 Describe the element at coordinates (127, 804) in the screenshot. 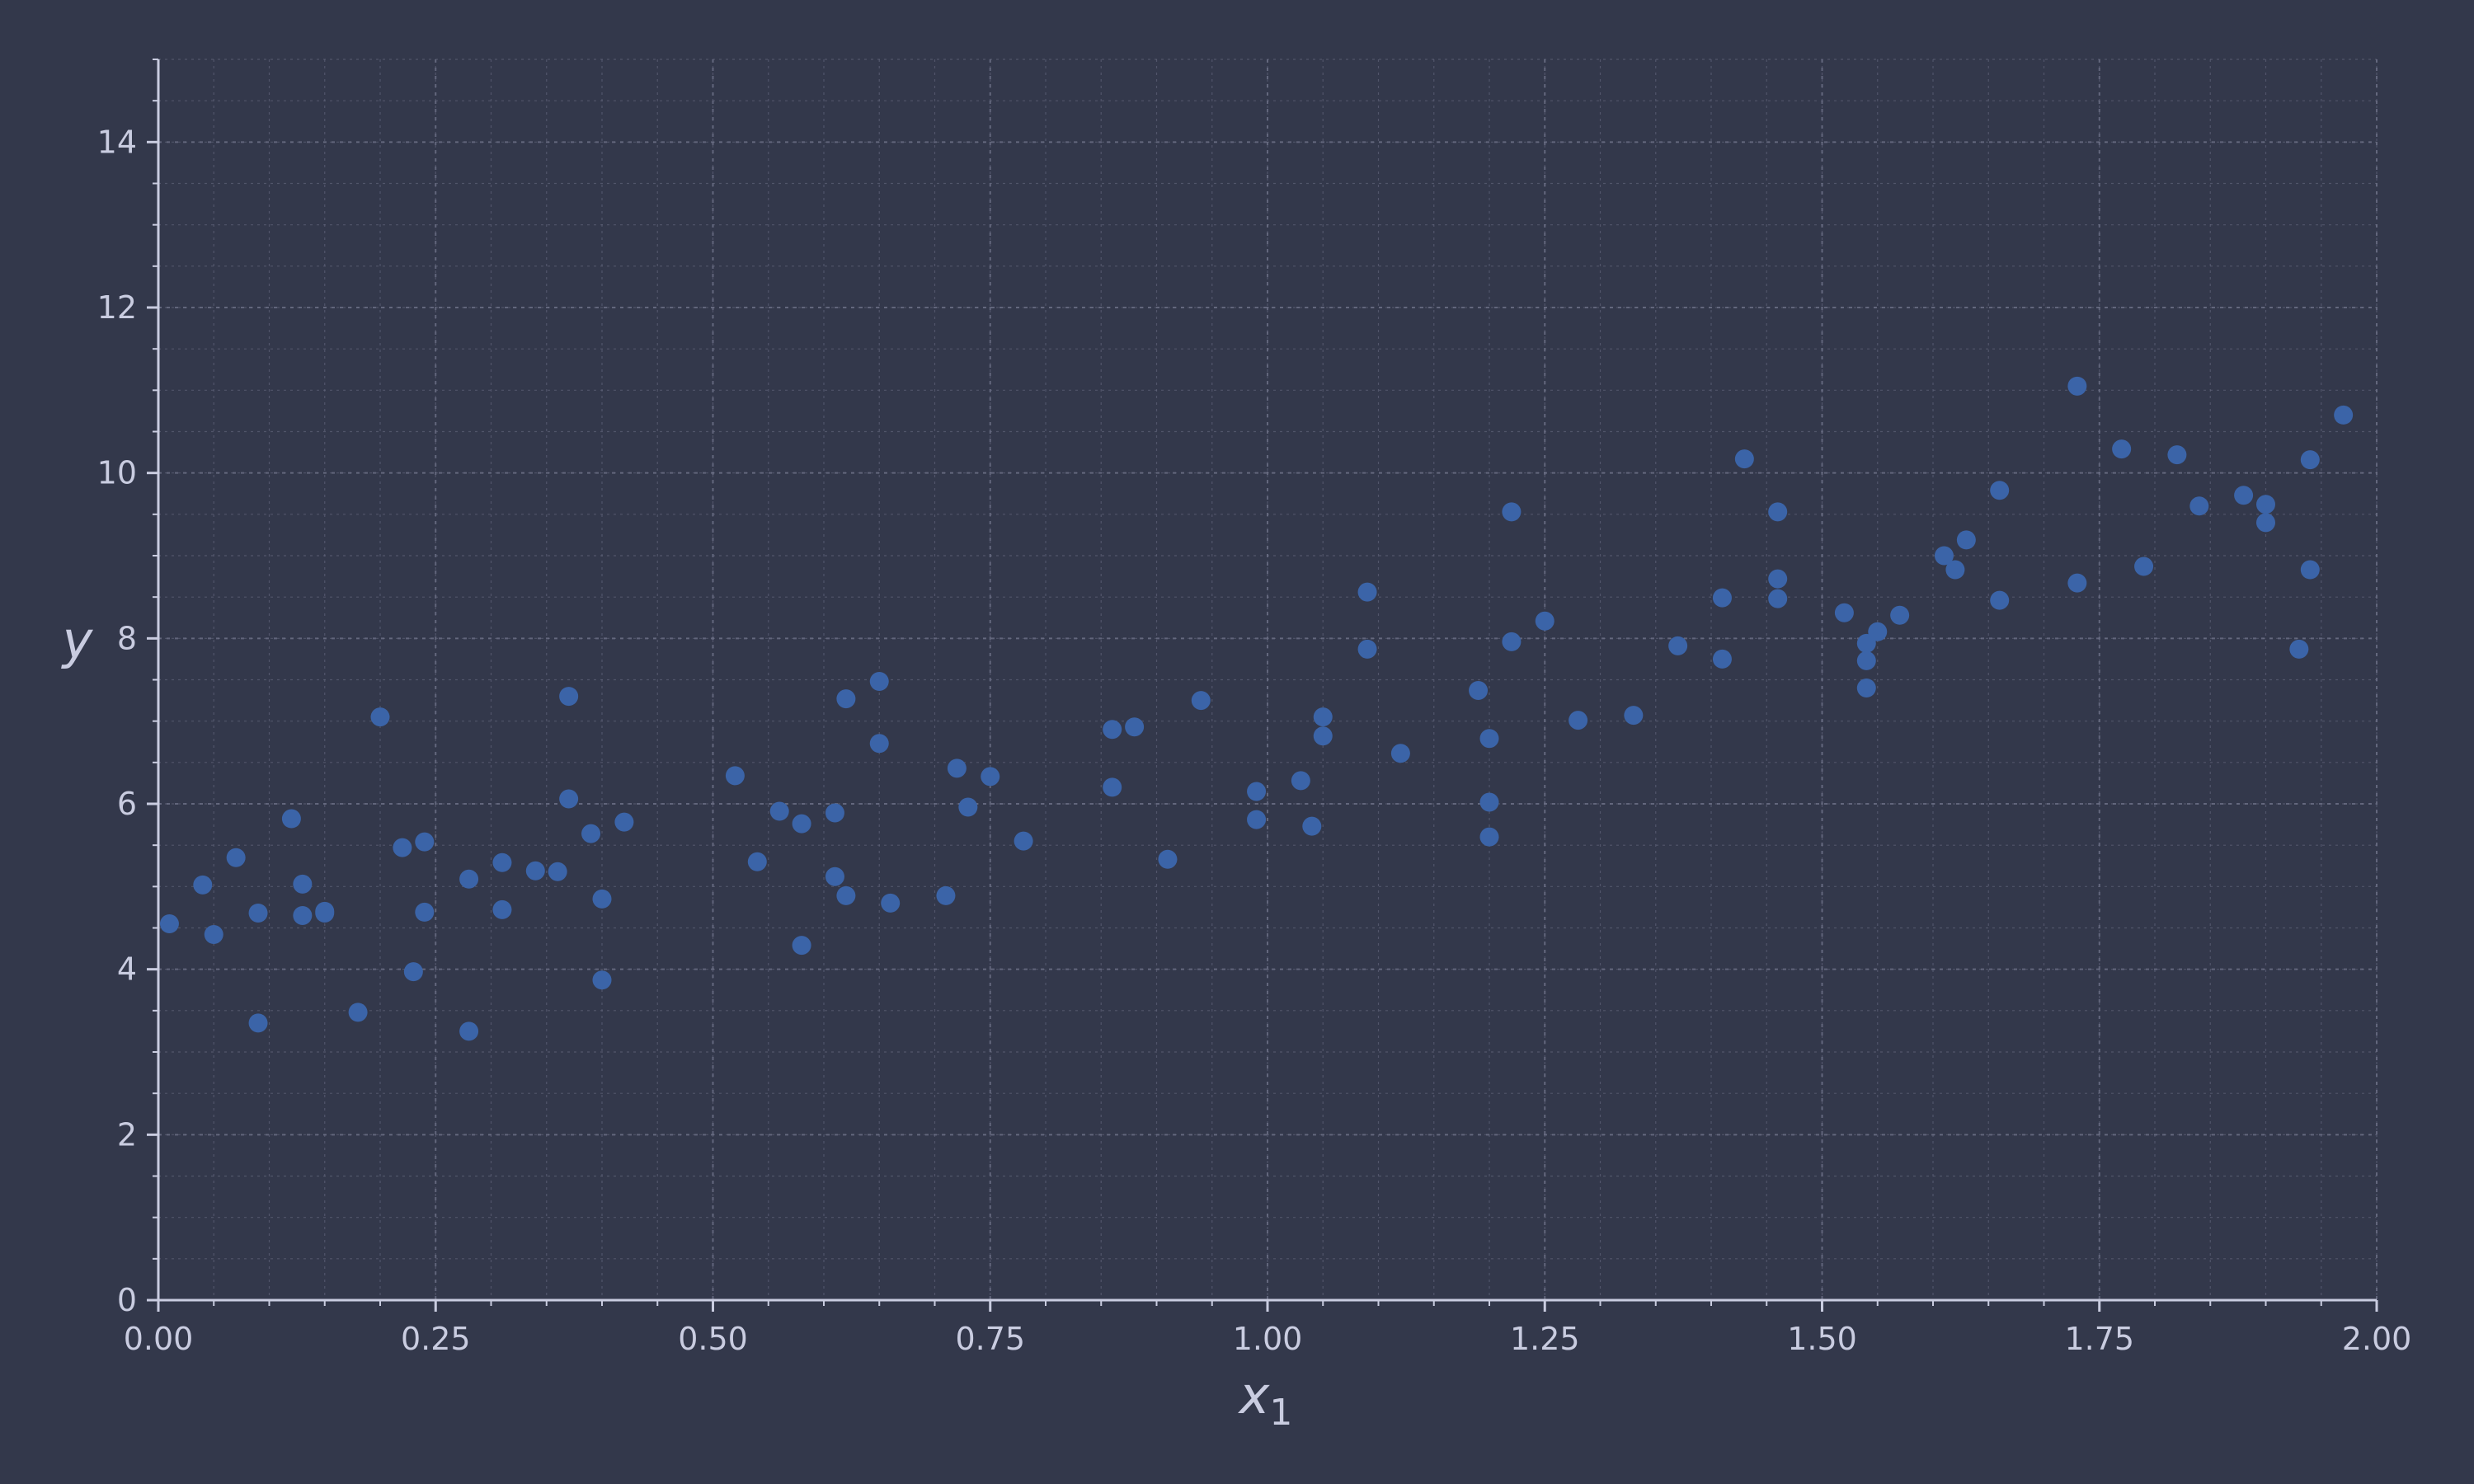

I see `y-tick-label: 6` at that location.